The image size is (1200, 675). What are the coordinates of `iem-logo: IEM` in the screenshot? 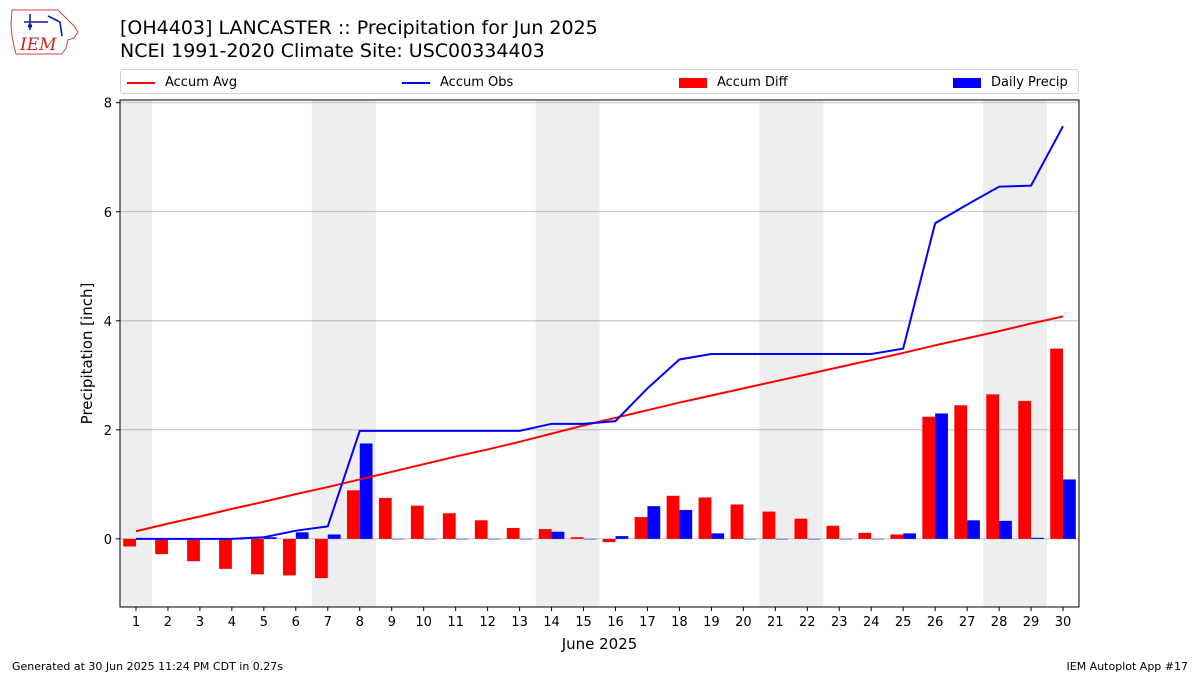 It's located at (44, 32).